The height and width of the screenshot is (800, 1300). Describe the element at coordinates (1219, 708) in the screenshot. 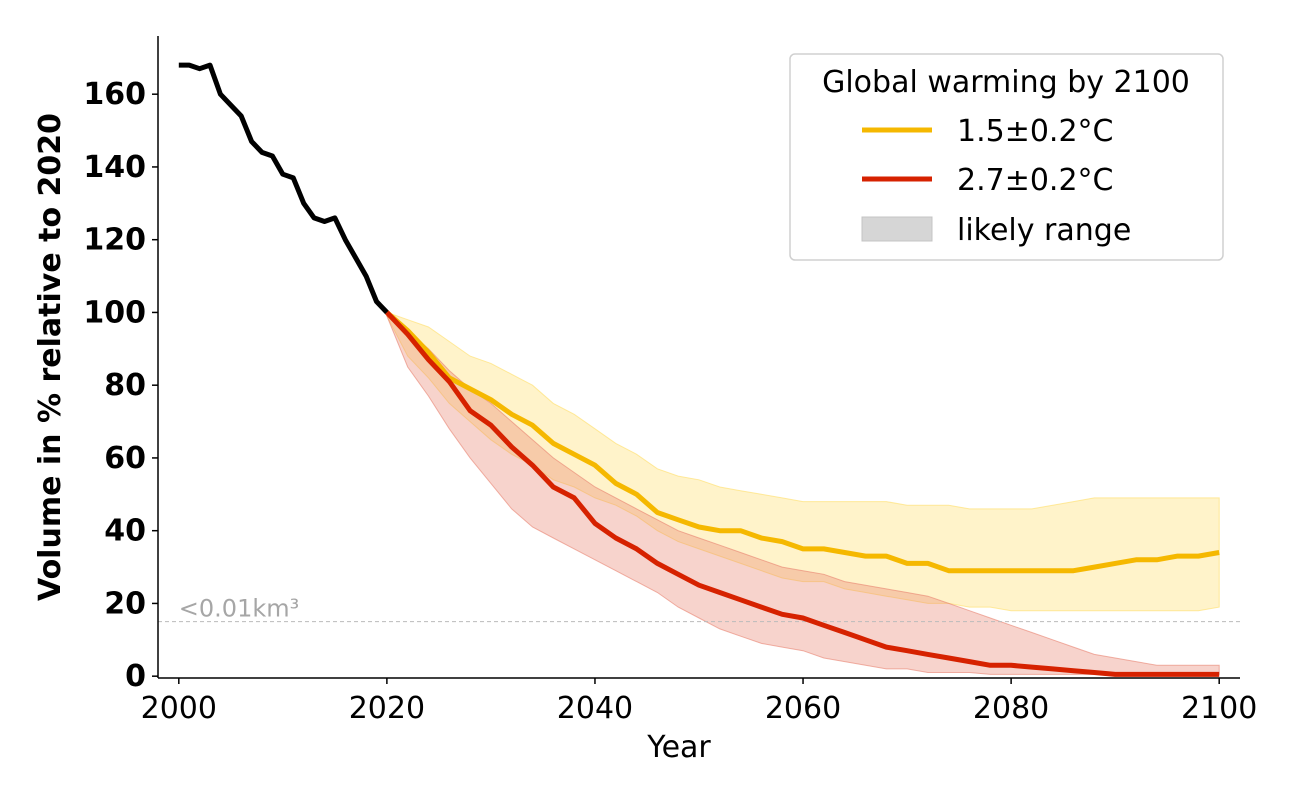

I see `x-tick-label: 2100` at that location.